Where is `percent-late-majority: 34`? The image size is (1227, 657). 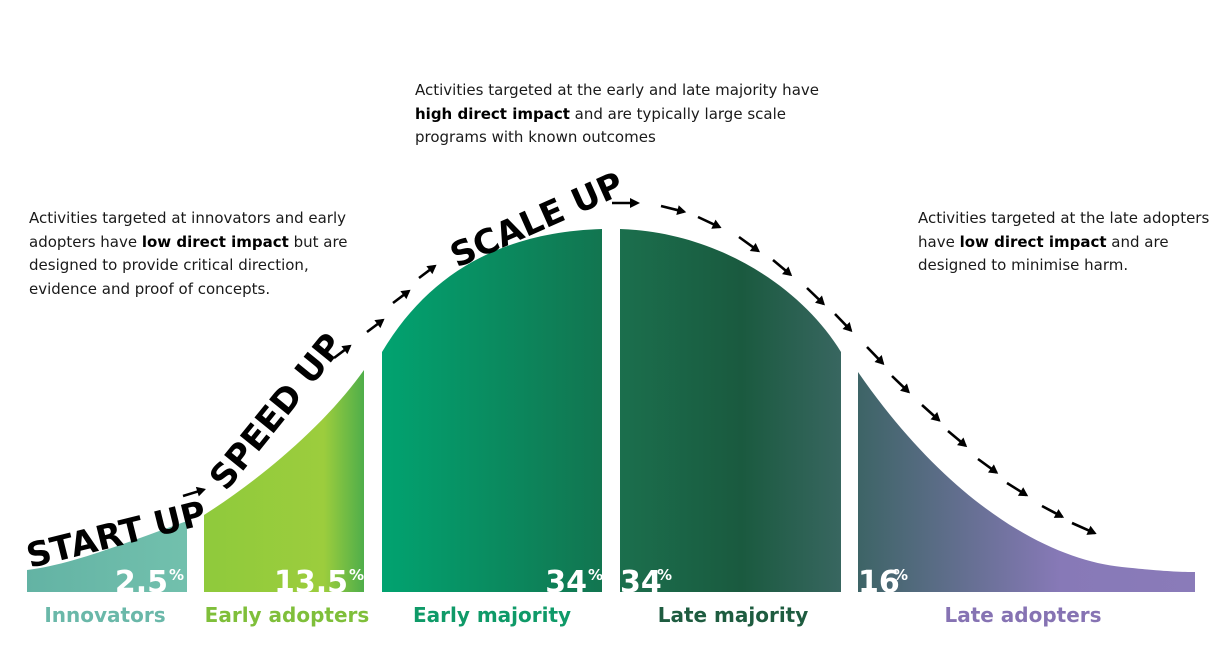 percent-late-majority: 34 is located at coordinates (641, 582).